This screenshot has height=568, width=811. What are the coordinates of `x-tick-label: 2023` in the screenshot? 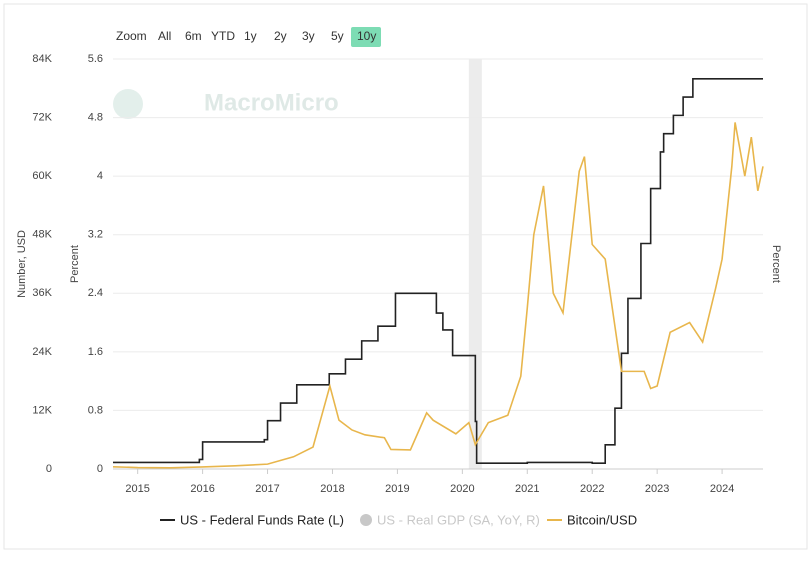 It's located at (657, 489).